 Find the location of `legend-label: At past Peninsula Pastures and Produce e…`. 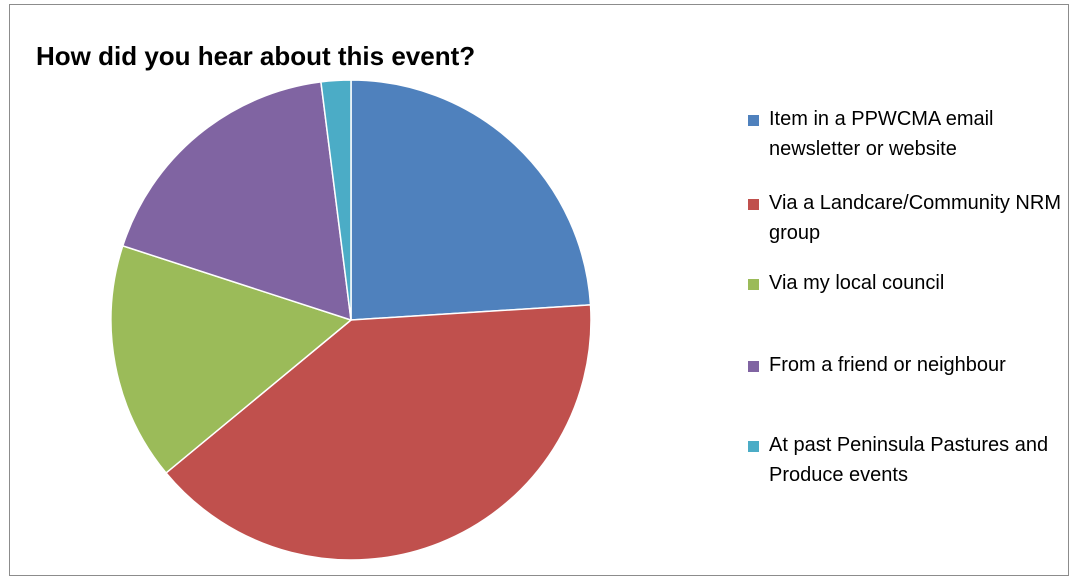

legend-label: At past Peninsula Pastures and Produce e… is located at coordinates (909, 460).